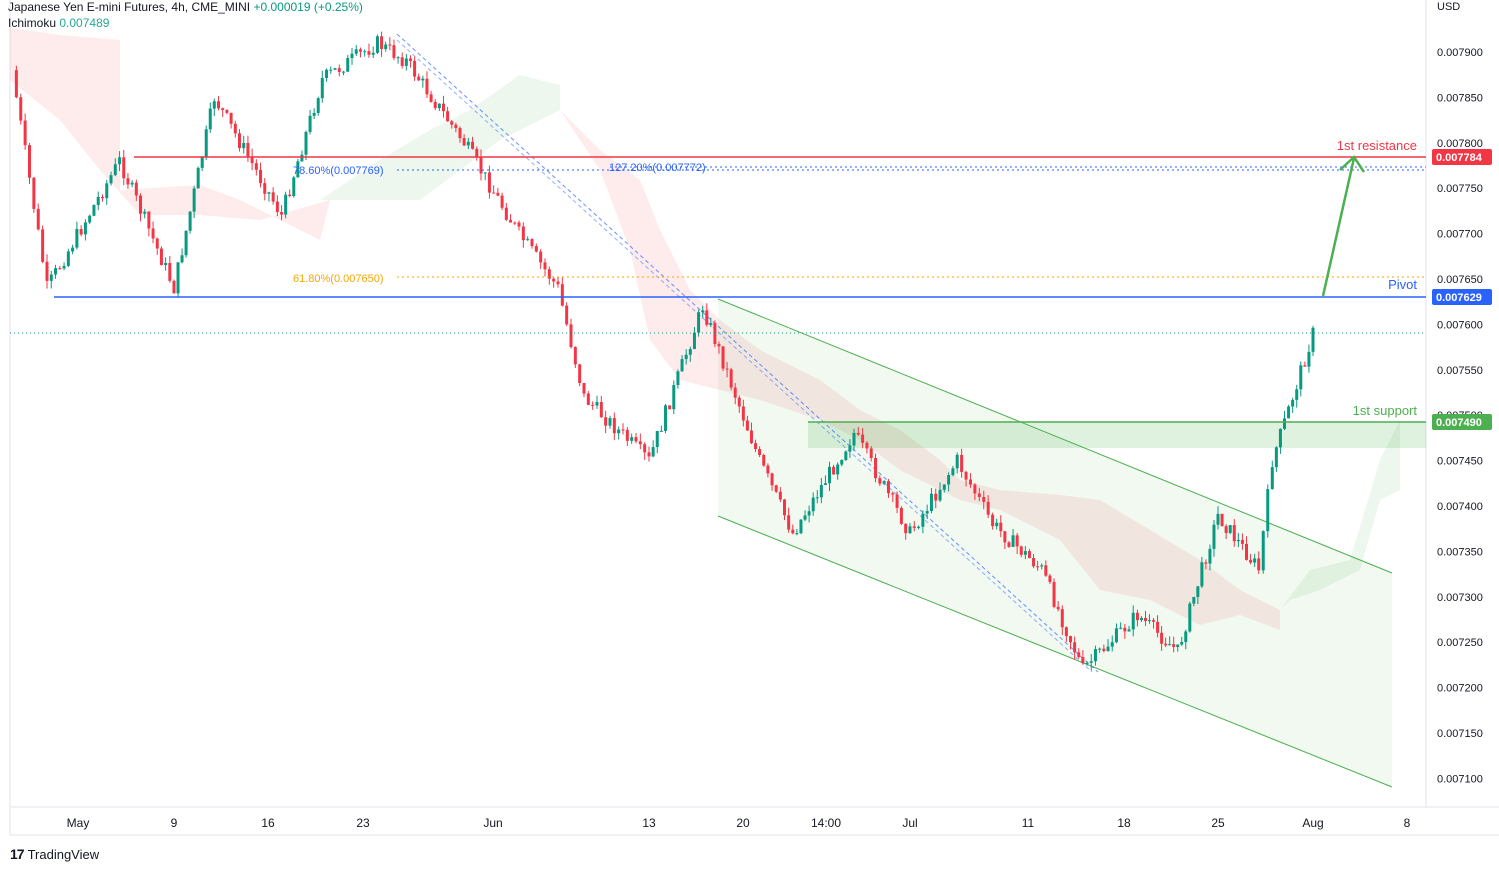 The image size is (1499, 872). Describe the element at coordinates (1460, 689) in the screenshot. I see `y-tick-label: 0.007200` at that location.